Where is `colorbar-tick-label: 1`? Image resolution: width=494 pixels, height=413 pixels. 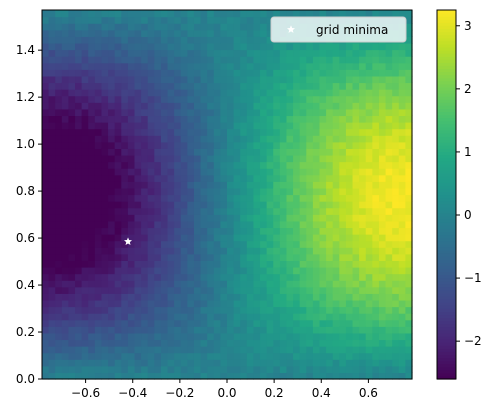 colorbar-tick-label: 1 is located at coordinates (468, 152).